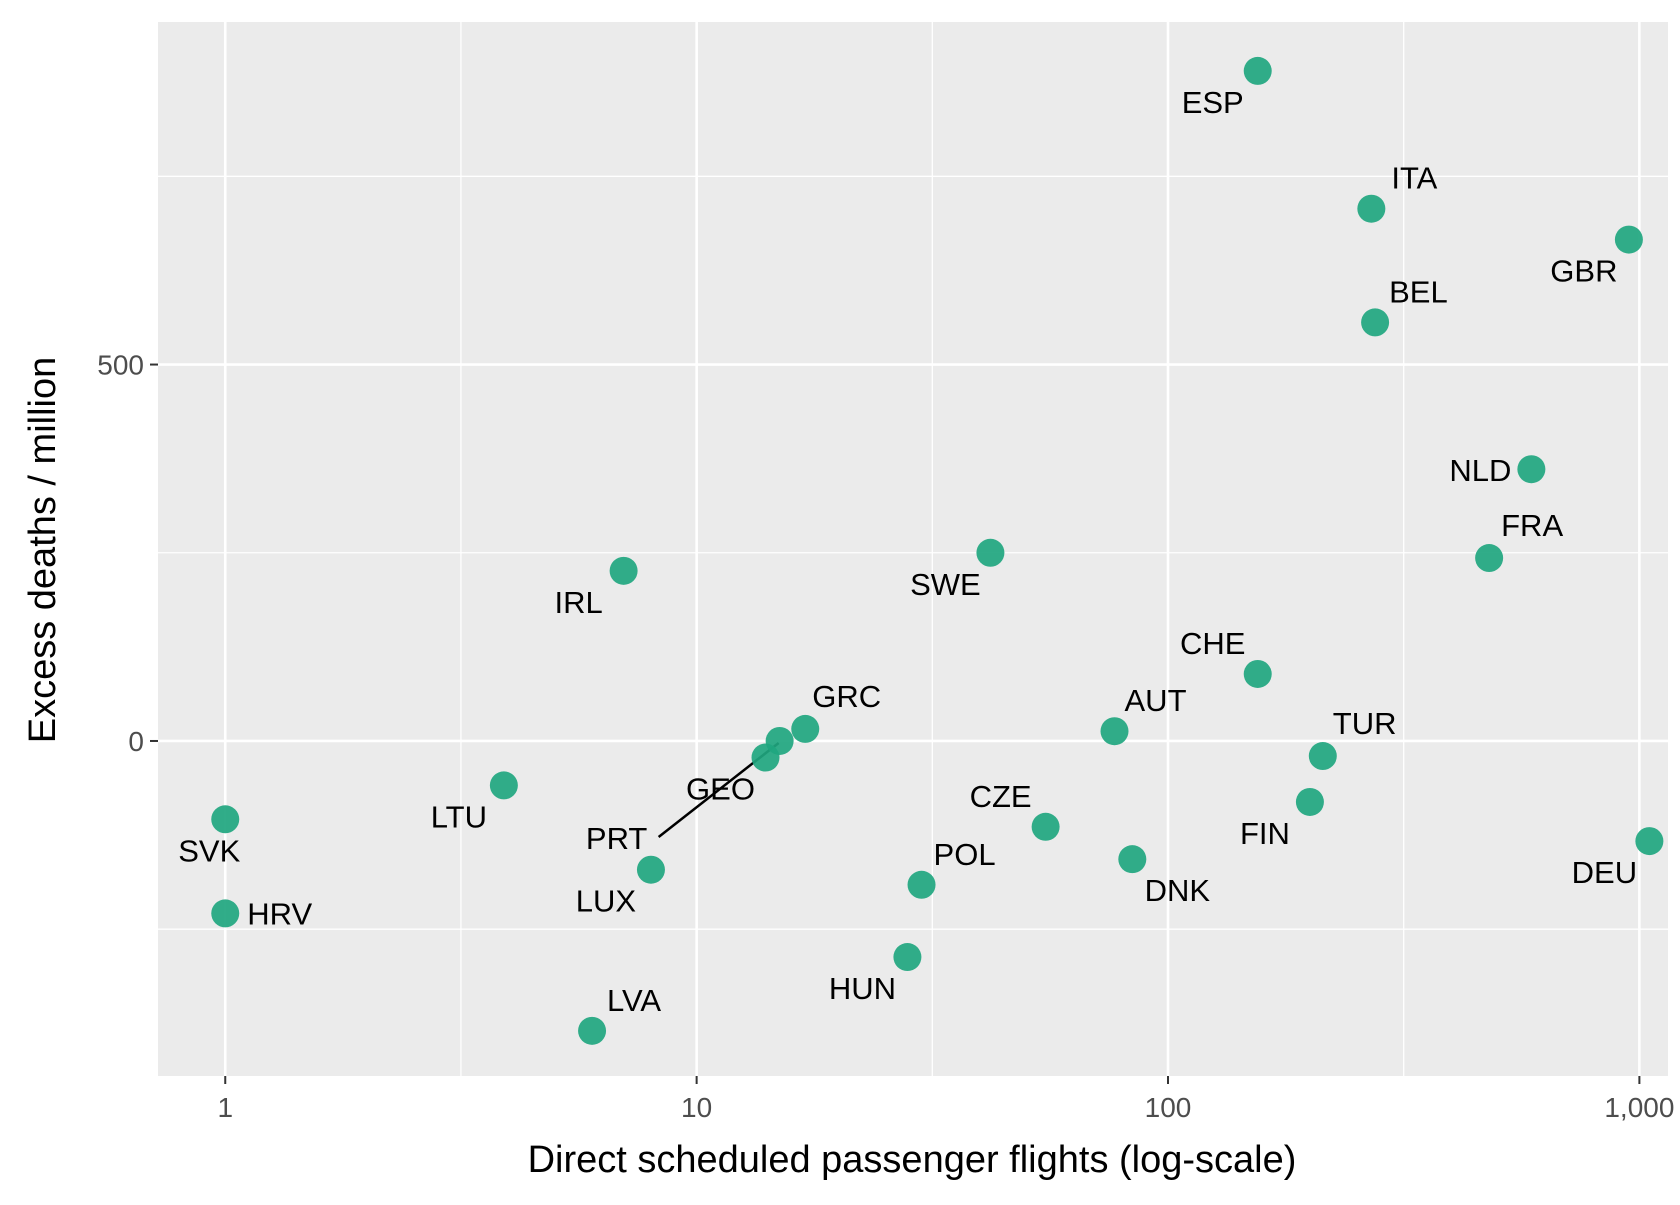 The image size is (1680, 1205). What do you see at coordinates (1489, 558) in the screenshot?
I see `point-fra` at bounding box center [1489, 558].